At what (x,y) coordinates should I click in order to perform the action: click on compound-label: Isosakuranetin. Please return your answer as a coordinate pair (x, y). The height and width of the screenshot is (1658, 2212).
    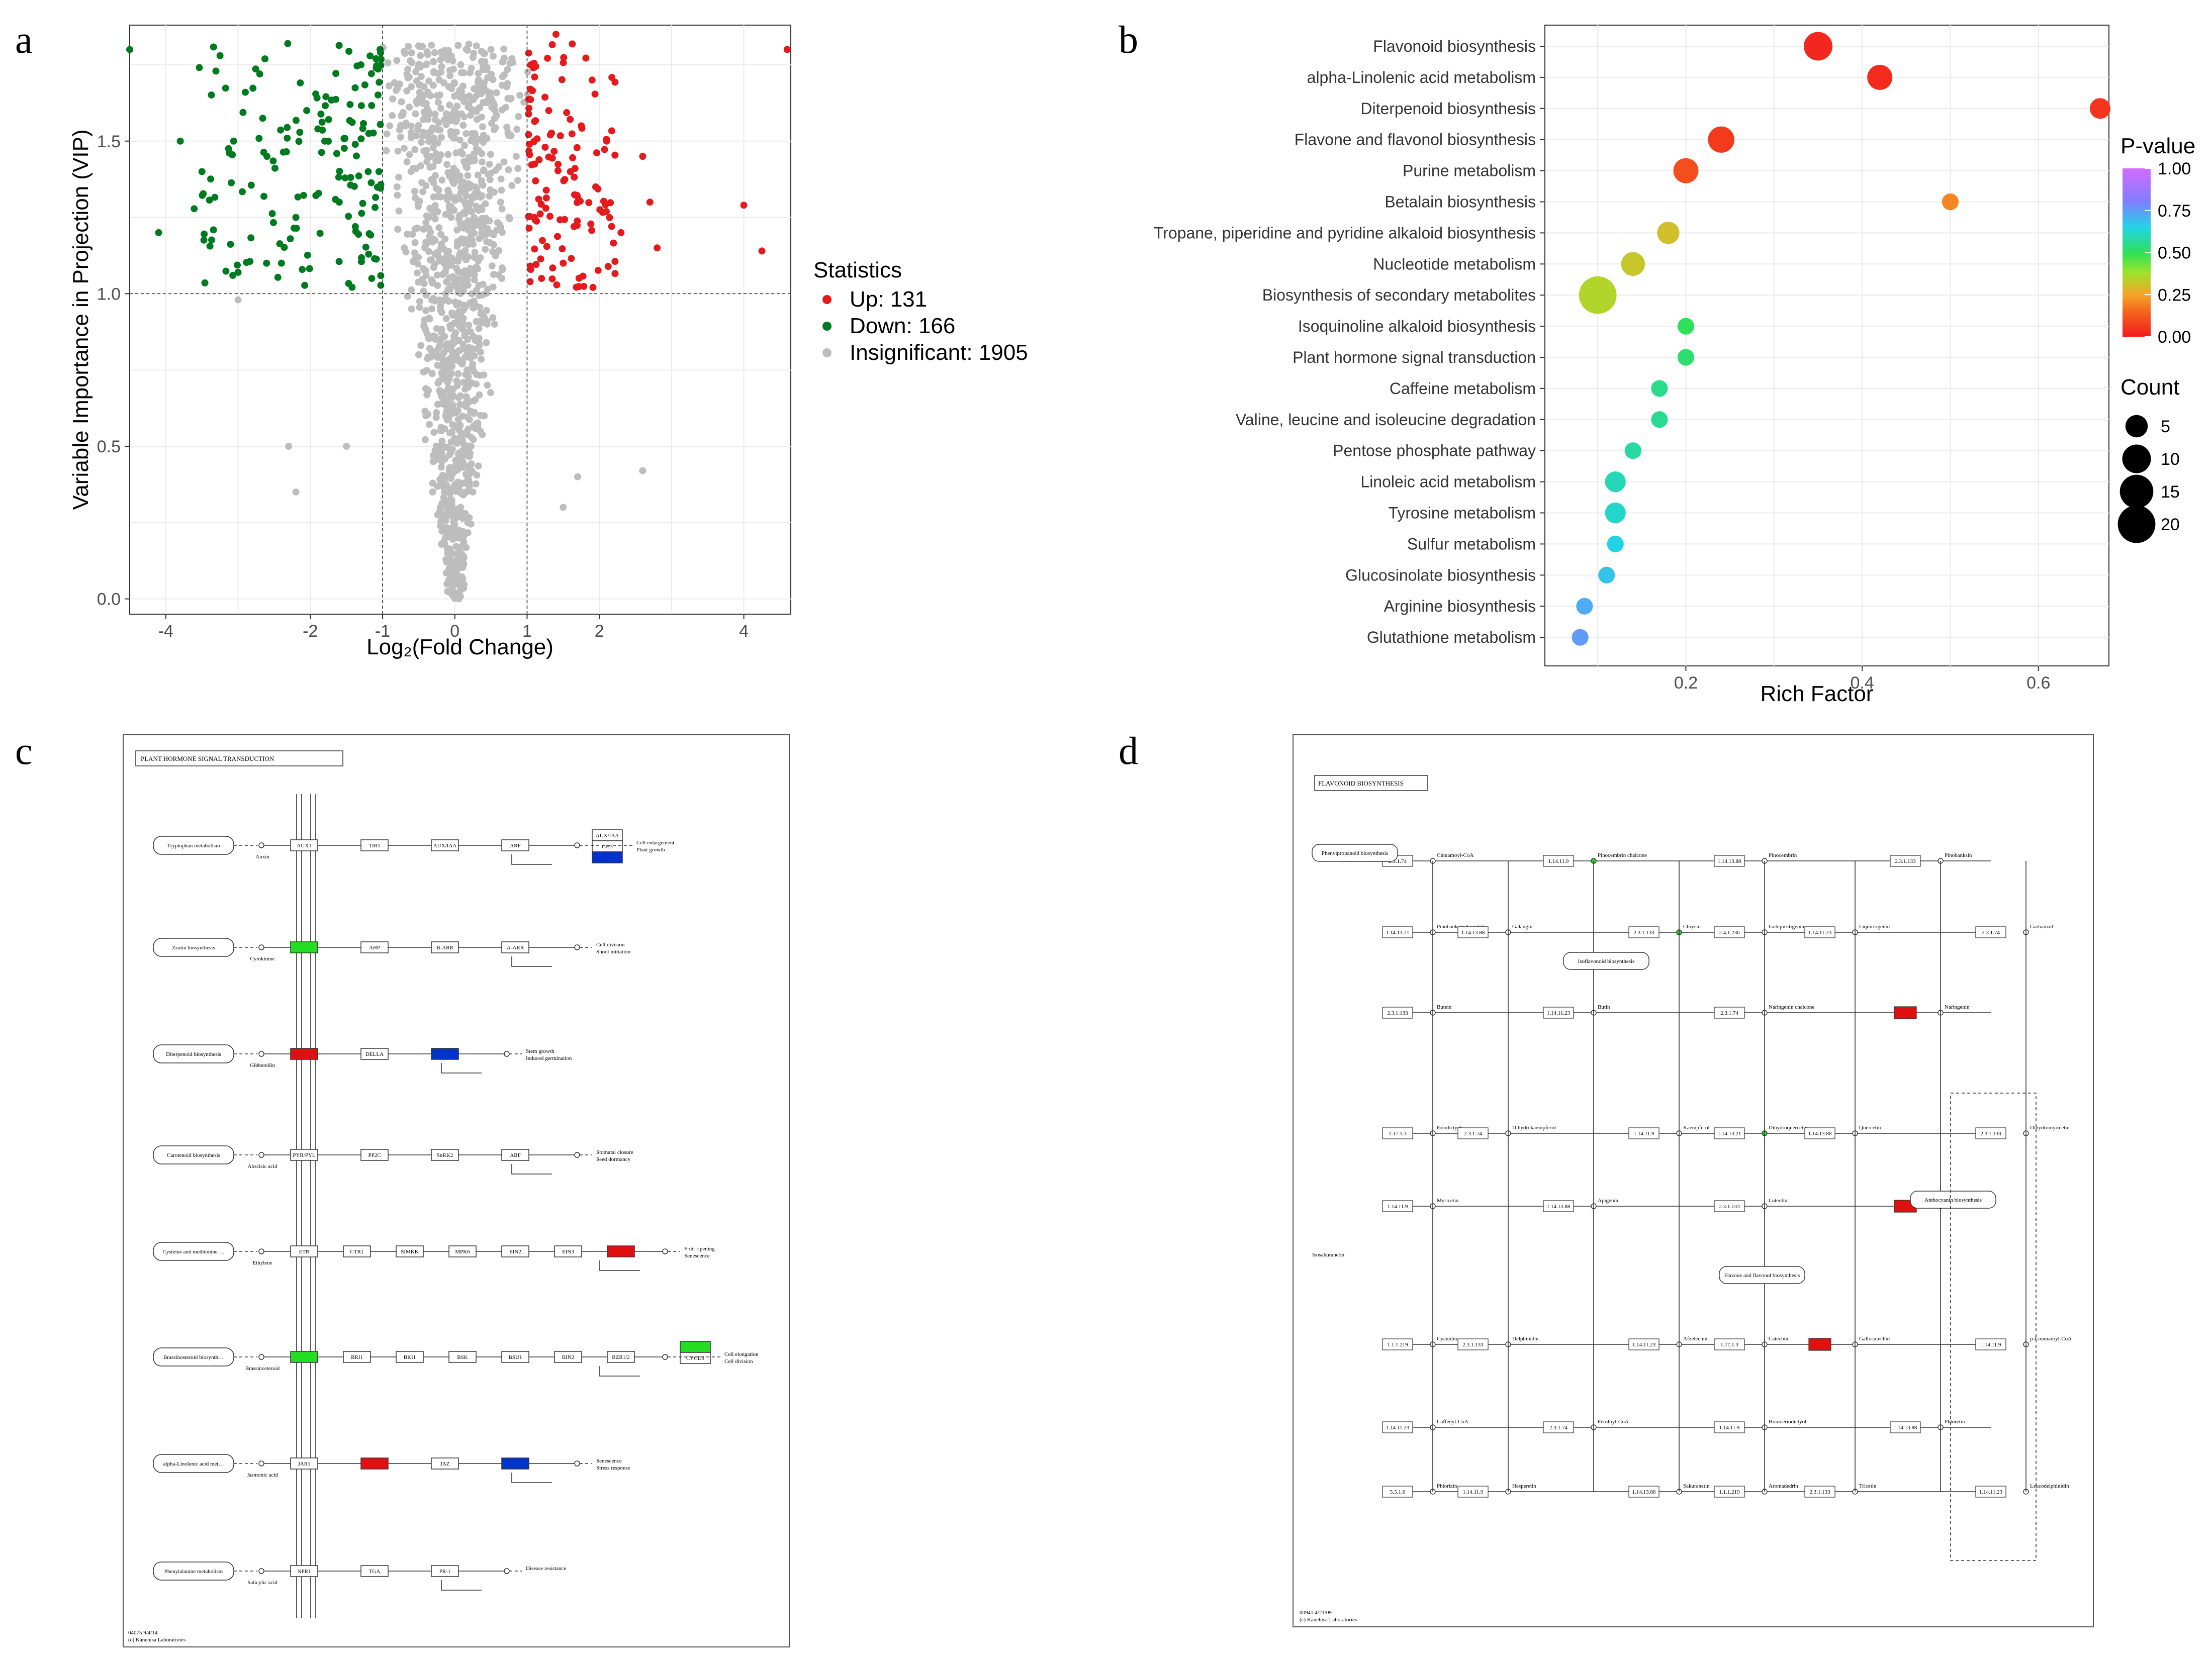
    Looking at the image, I should click on (1328, 1255).